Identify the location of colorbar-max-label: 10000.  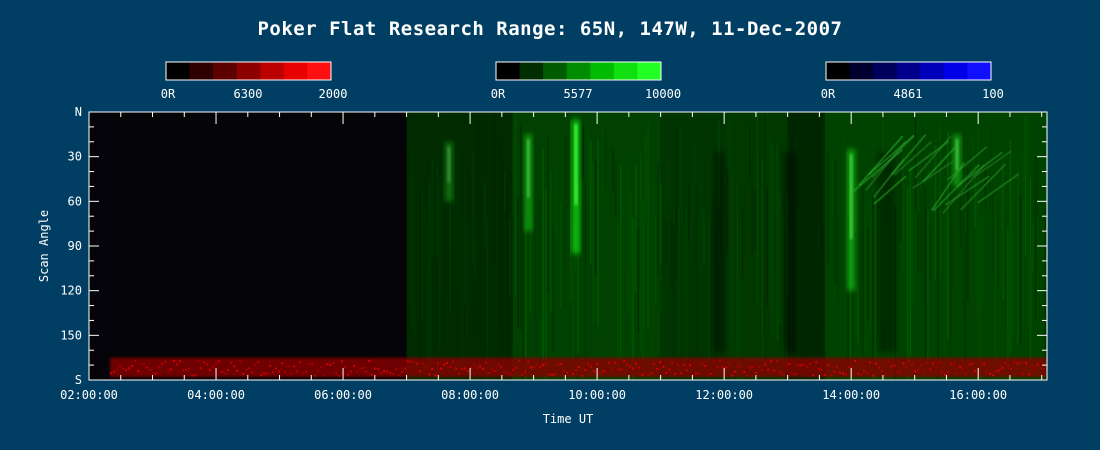
(663, 94).